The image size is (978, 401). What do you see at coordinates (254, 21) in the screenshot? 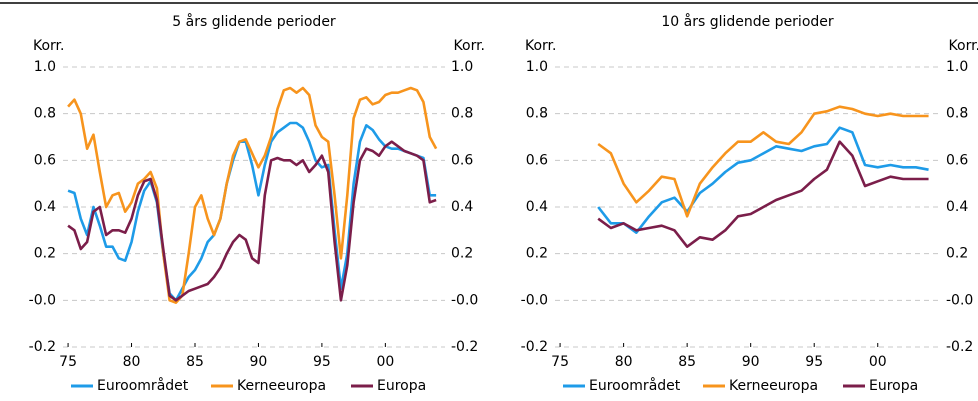
I see `chart-title: 5 års glidende perioder` at bounding box center [254, 21].